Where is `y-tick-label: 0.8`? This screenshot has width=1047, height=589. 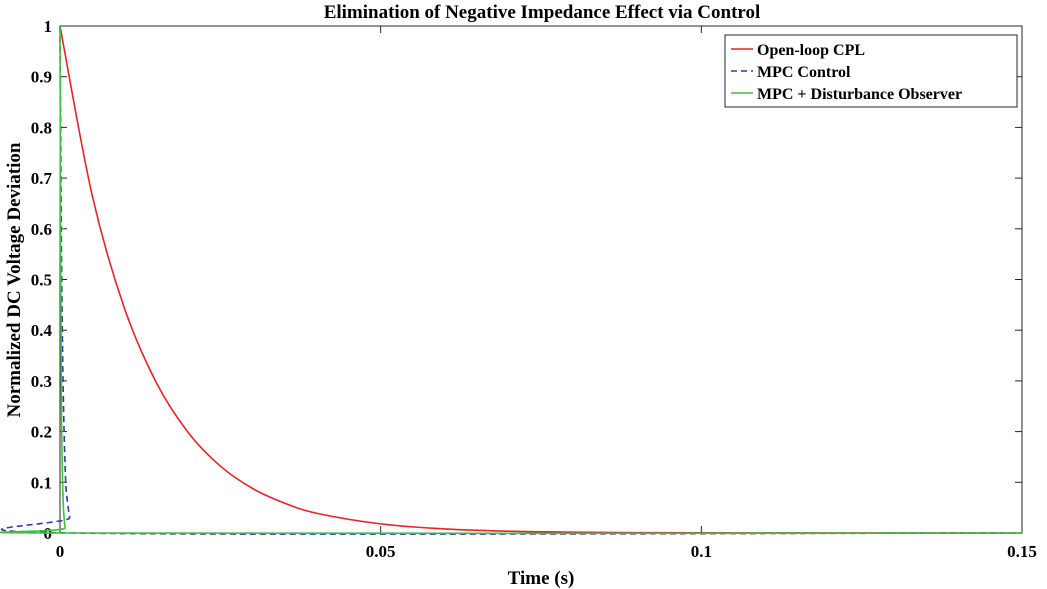
y-tick-label: 0.8 is located at coordinates (41, 127).